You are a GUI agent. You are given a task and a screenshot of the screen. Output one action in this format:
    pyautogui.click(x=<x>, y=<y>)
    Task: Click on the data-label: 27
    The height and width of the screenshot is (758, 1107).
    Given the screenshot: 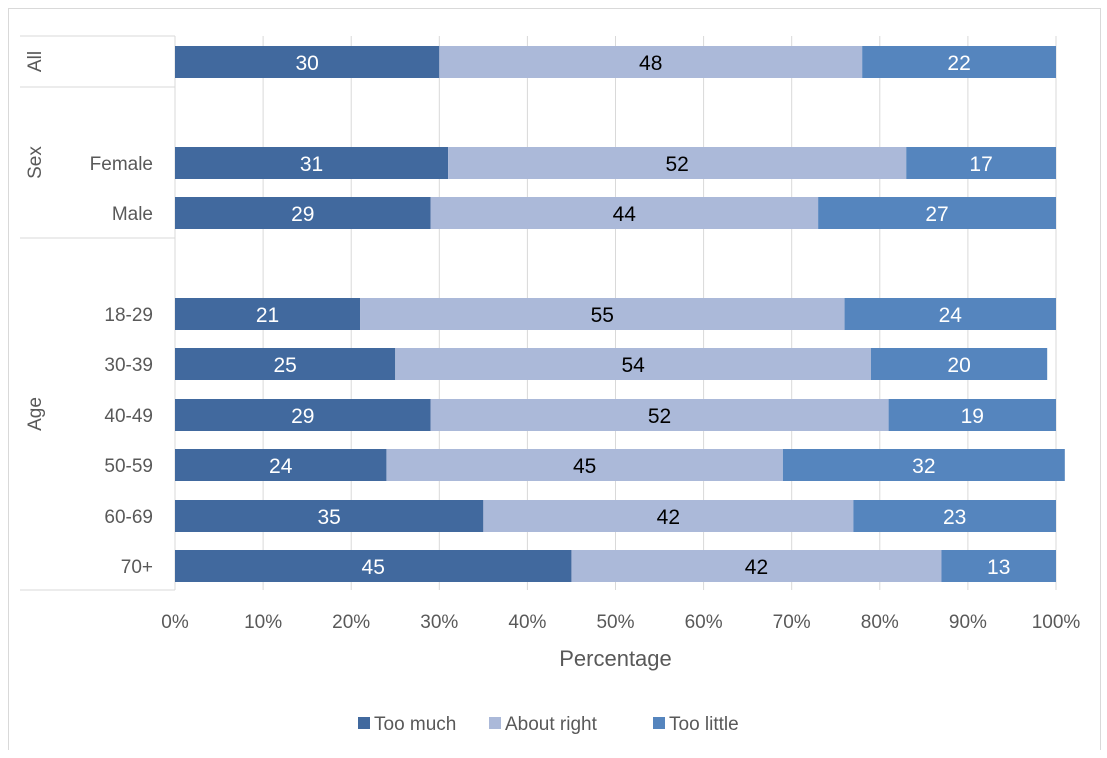 What is the action you would take?
    pyautogui.click(x=936, y=214)
    